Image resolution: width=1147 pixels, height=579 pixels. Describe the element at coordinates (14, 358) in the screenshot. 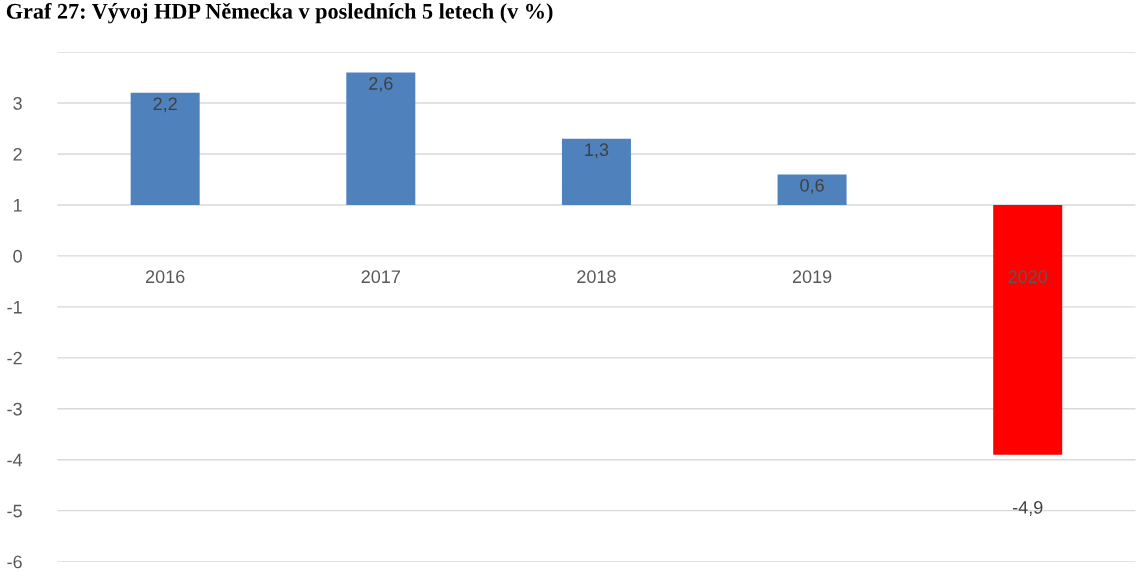

I see `y-tick-label: -2` at that location.